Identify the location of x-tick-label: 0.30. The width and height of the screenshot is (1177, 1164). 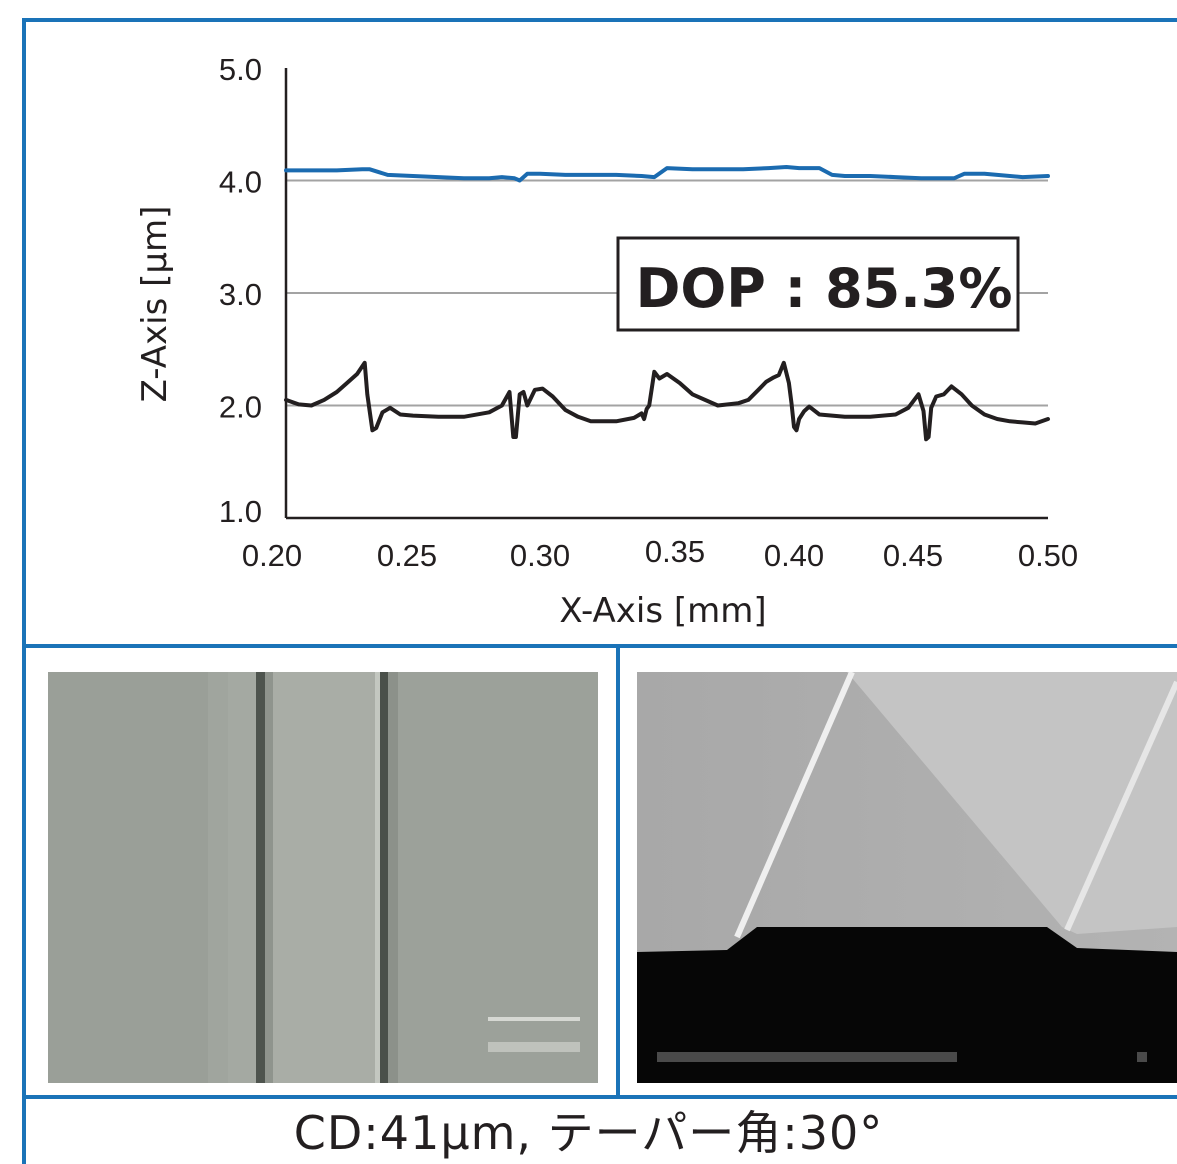
(540, 555).